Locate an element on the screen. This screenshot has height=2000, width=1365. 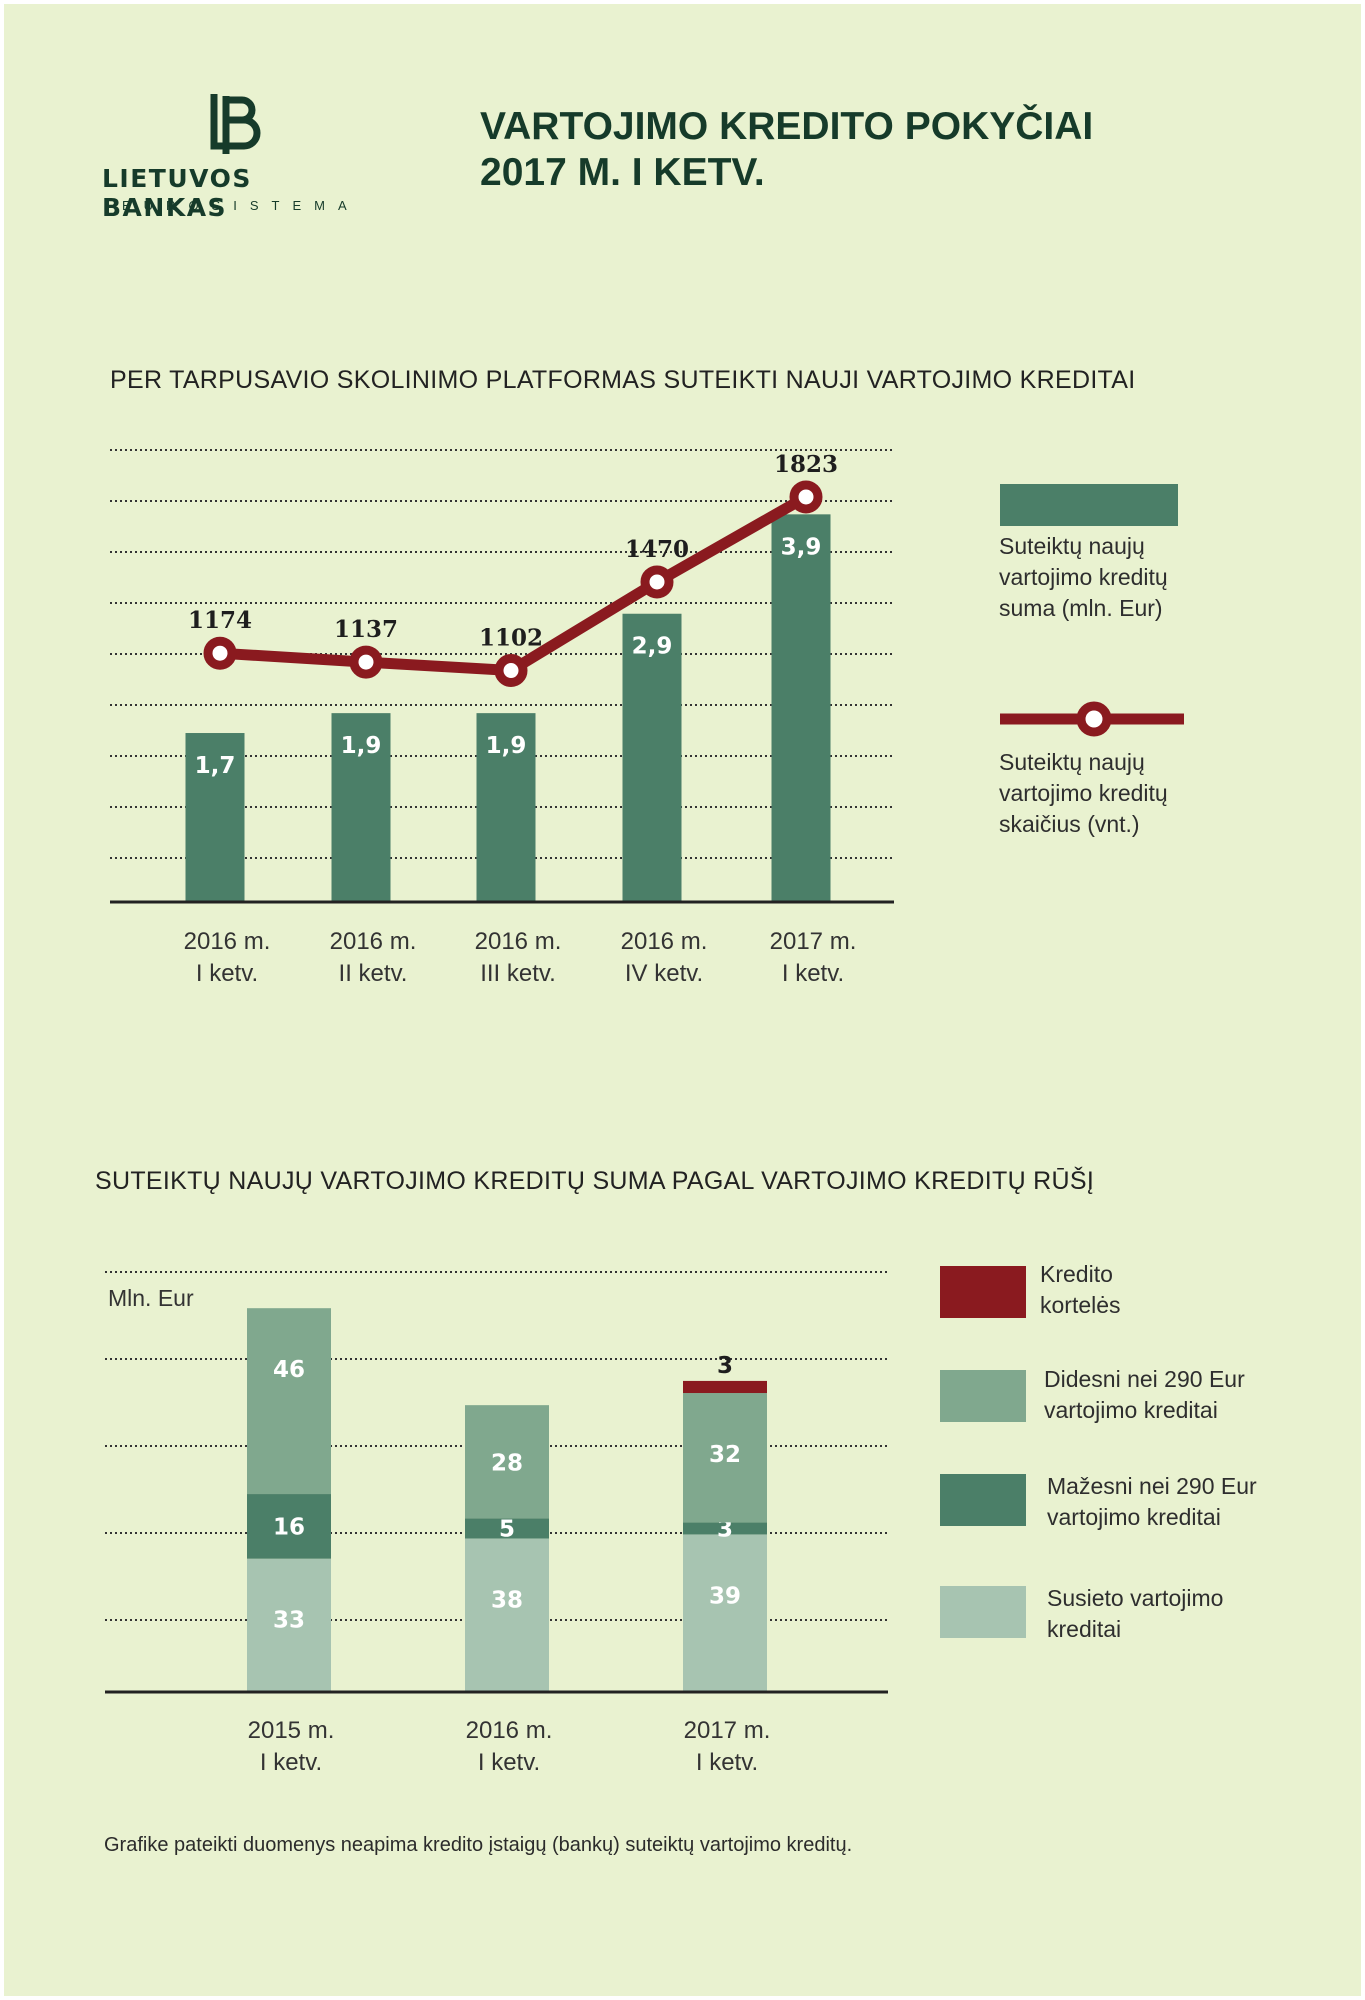
legend-line: Didesni nei 290 Eur is located at coordinates (1144, 1379).